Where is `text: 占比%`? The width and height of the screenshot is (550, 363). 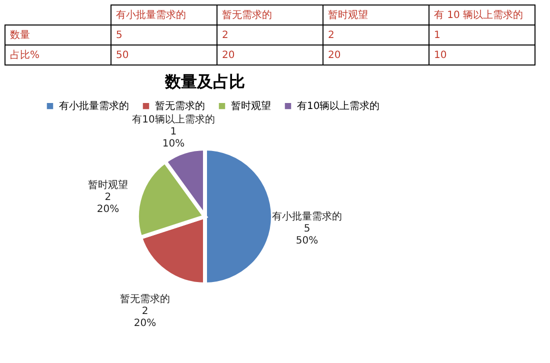
text: 占比% is located at coordinates (25, 55).